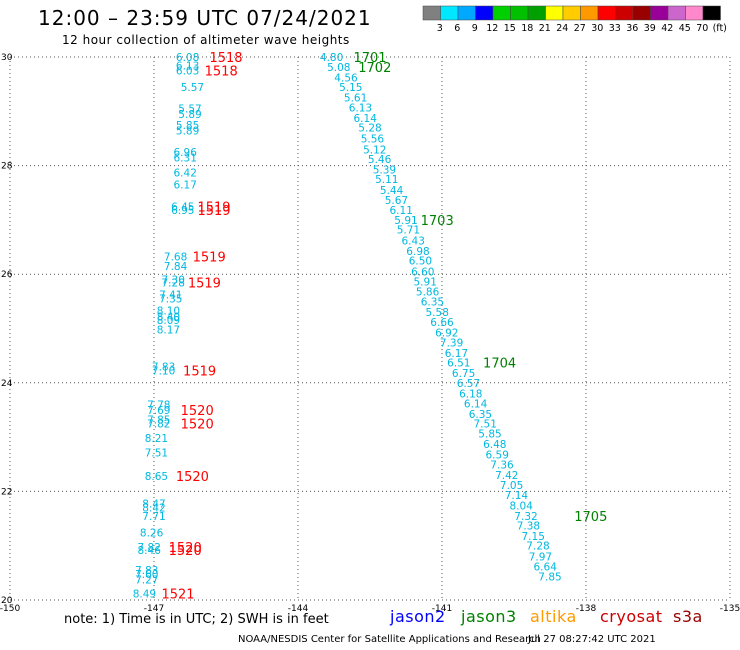 This screenshot has width=740, height=650. What do you see at coordinates (7, 601) in the screenshot?
I see `y-tick-label: 20` at bounding box center [7, 601].